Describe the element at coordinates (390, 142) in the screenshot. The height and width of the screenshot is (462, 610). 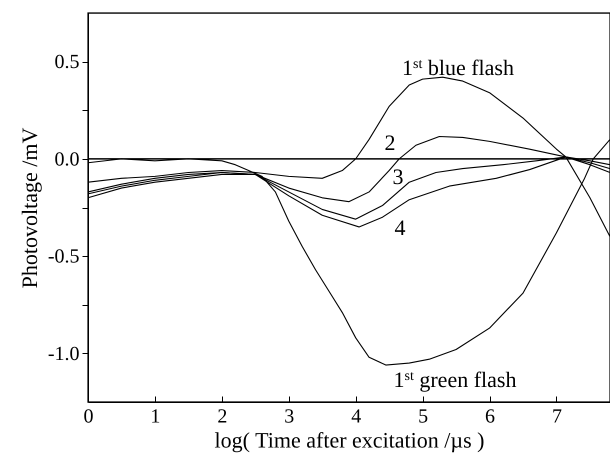
I see `series-label: 2` at that location.